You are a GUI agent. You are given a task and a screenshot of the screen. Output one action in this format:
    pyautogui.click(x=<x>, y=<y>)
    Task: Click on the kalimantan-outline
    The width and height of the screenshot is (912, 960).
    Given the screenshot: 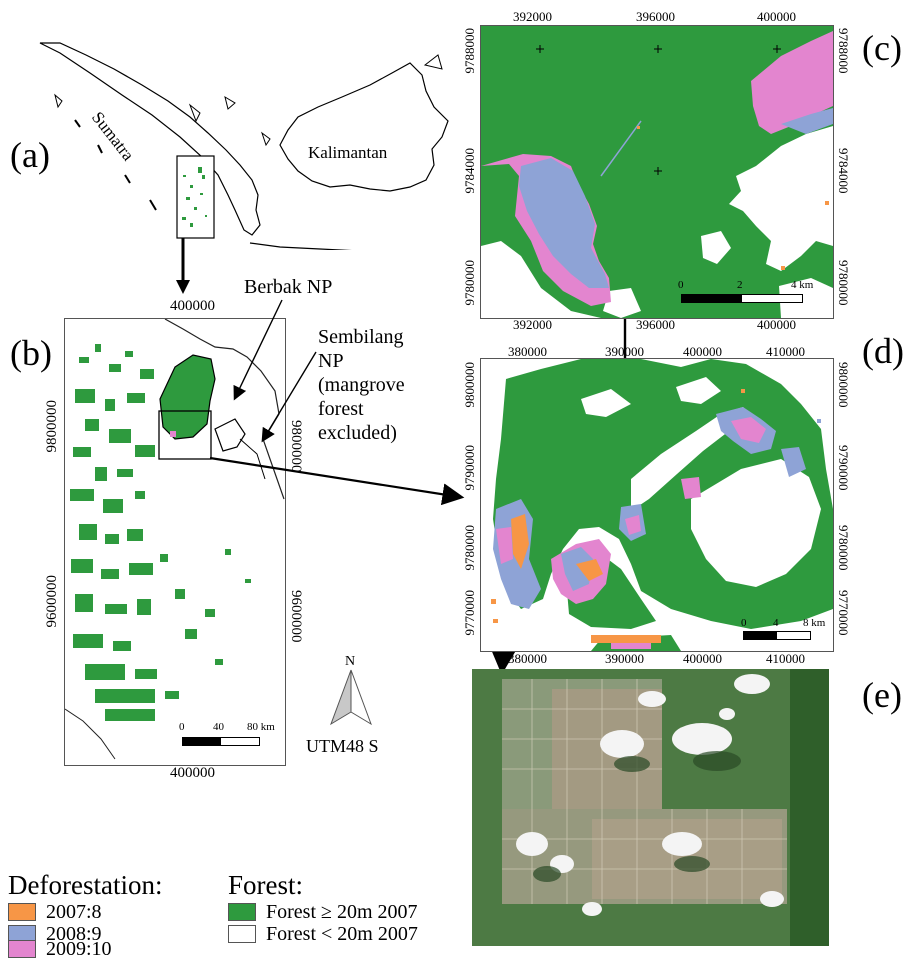 What is the action you would take?
    pyautogui.click(x=364, y=127)
    